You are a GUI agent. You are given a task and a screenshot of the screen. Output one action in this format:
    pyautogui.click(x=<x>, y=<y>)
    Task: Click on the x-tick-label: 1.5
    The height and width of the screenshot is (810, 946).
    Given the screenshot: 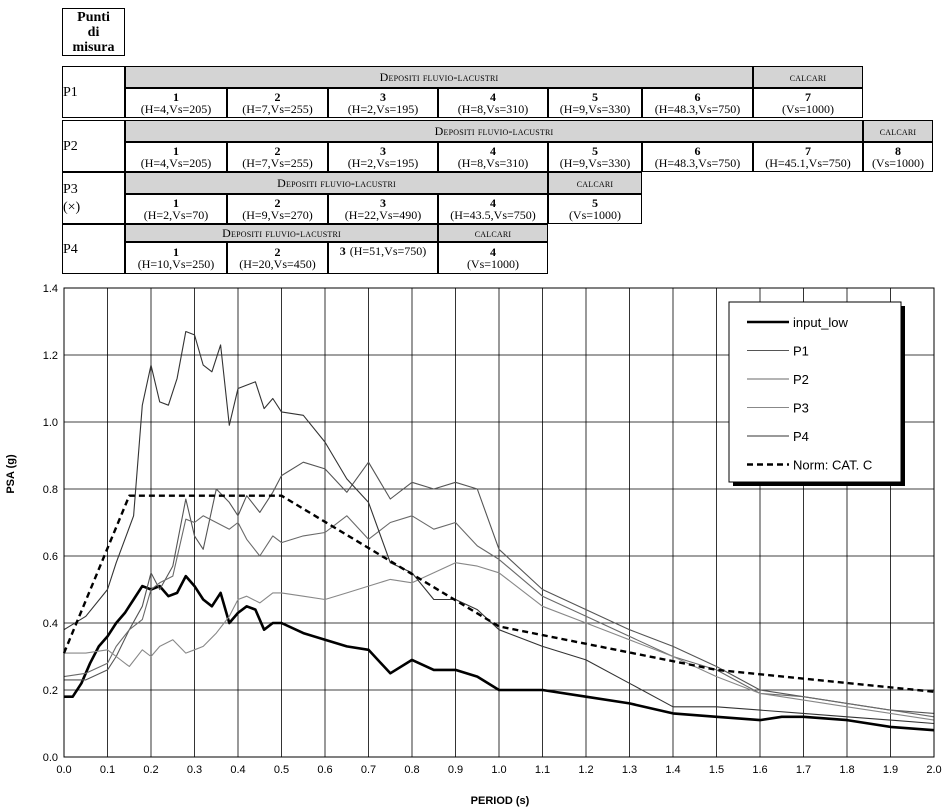 What is the action you would take?
    pyautogui.click(x=716, y=770)
    